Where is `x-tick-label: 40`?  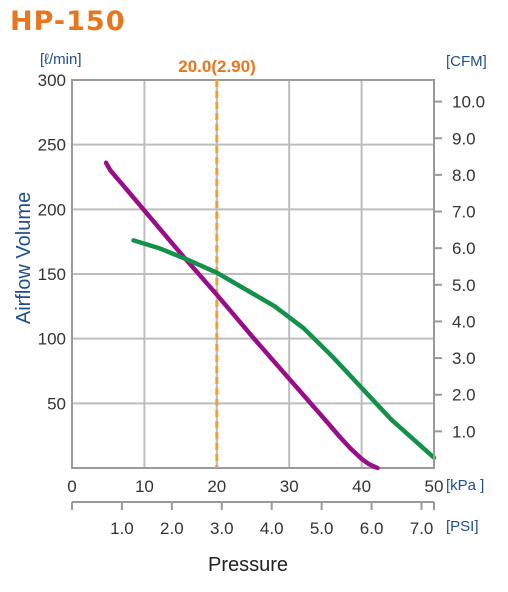
x-tick-label: 40 is located at coordinates (361, 486).